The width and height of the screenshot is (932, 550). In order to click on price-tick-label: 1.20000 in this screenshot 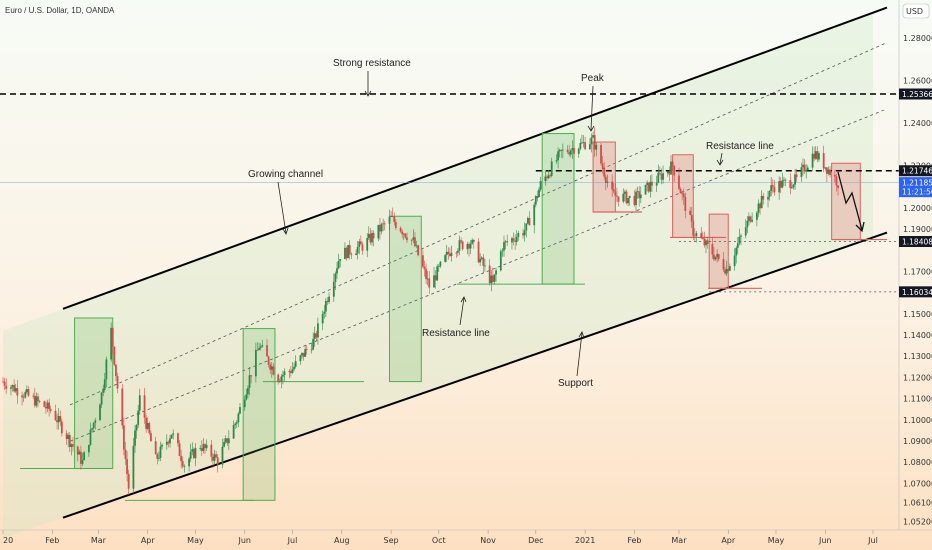, I will do `click(917, 208)`.